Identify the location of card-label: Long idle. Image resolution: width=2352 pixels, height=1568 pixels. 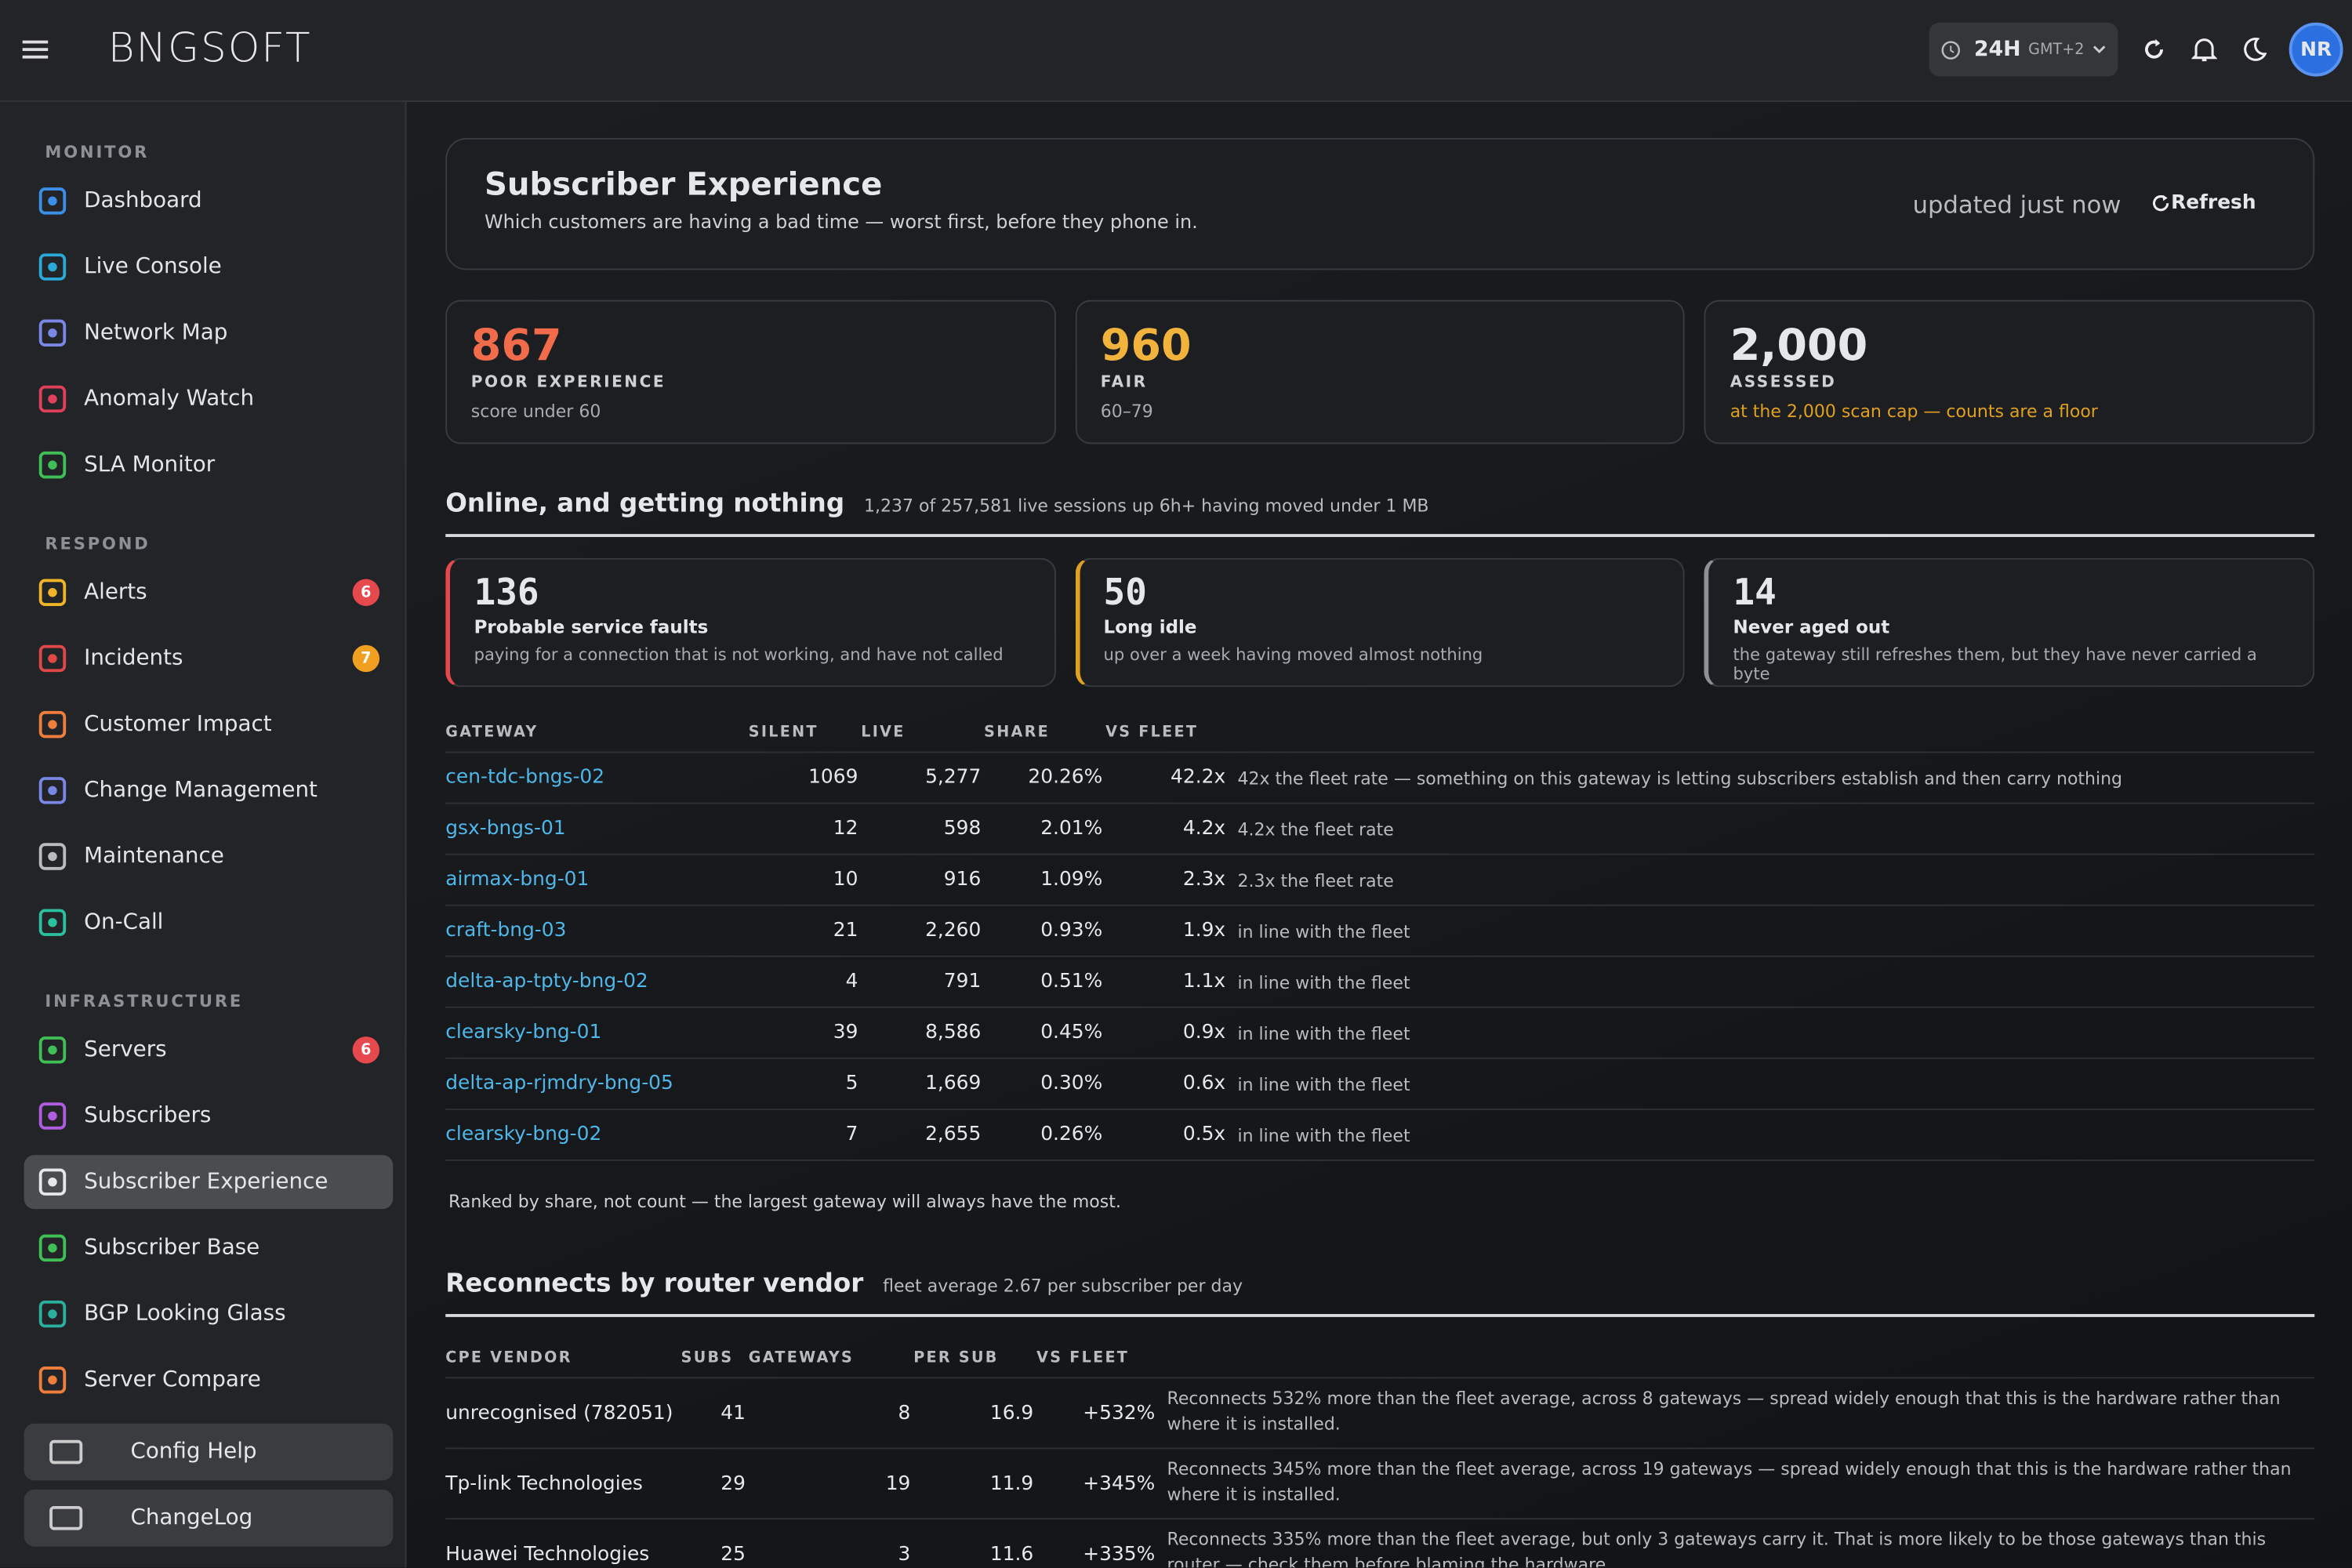
(1150, 627).